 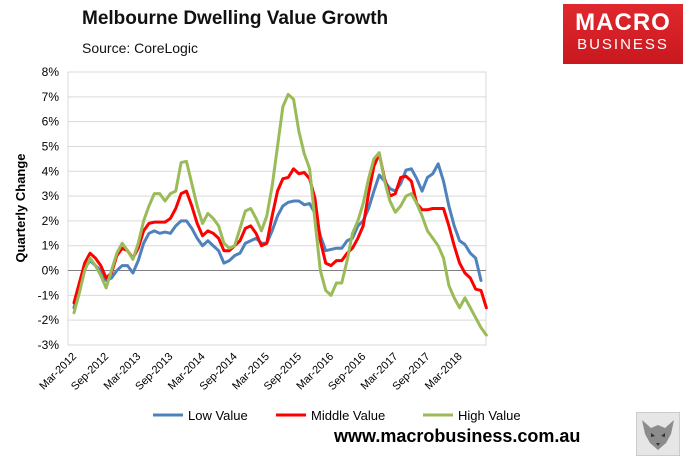 What do you see at coordinates (51, 146) in the screenshot?
I see `y-tick-label: 5%` at bounding box center [51, 146].